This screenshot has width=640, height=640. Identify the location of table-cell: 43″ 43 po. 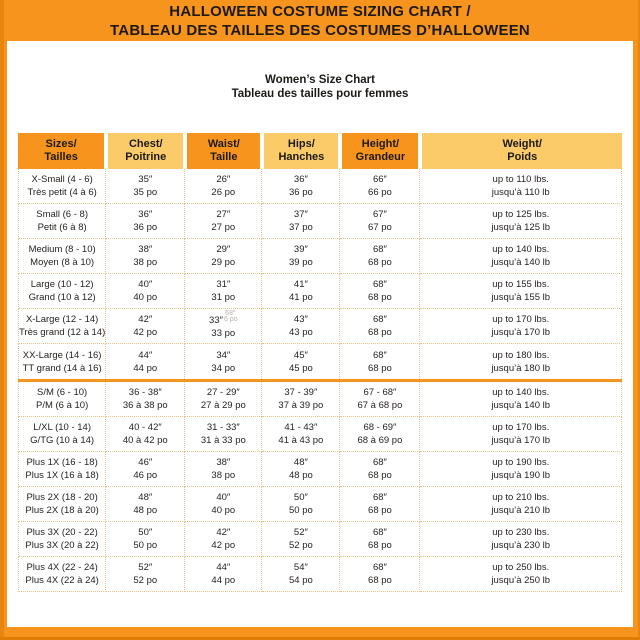
(301, 326).